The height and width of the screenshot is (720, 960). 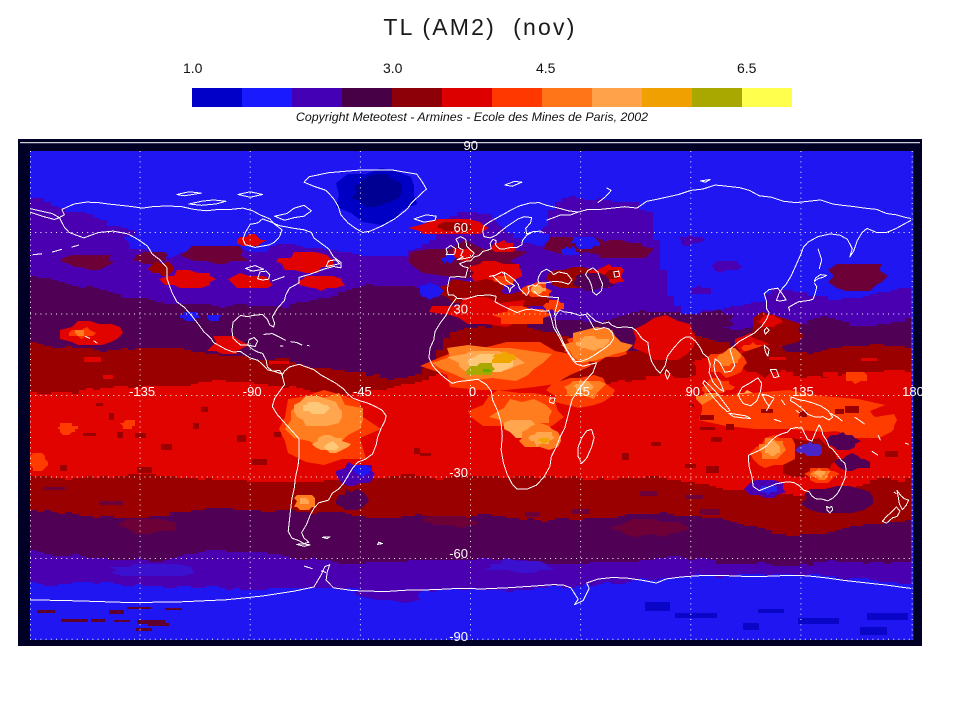 What do you see at coordinates (803, 391) in the screenshot?
I see `svg-text: 135` at bounding box center [803, 391].